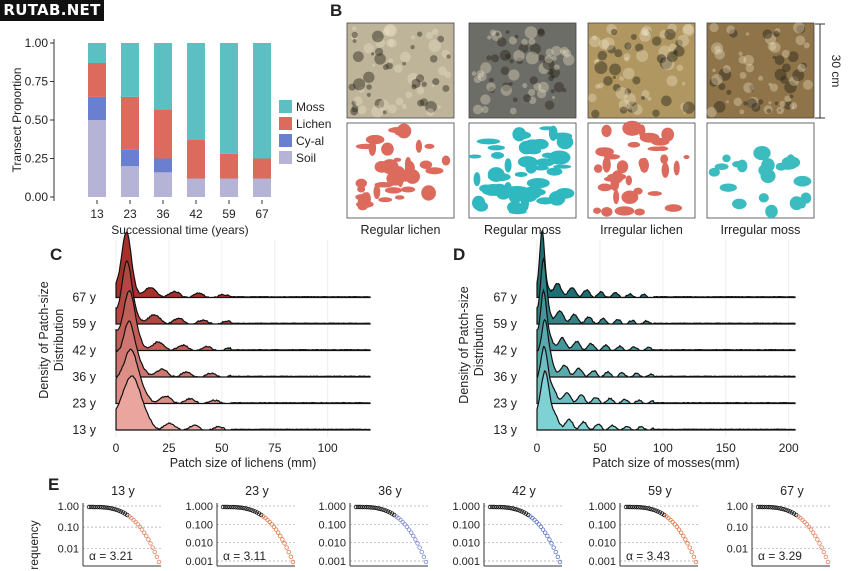  What do you see at coordinates (522, 230) in the screenshot?
I see `tile-label: Regular moss` at bounding box center [522, 230].